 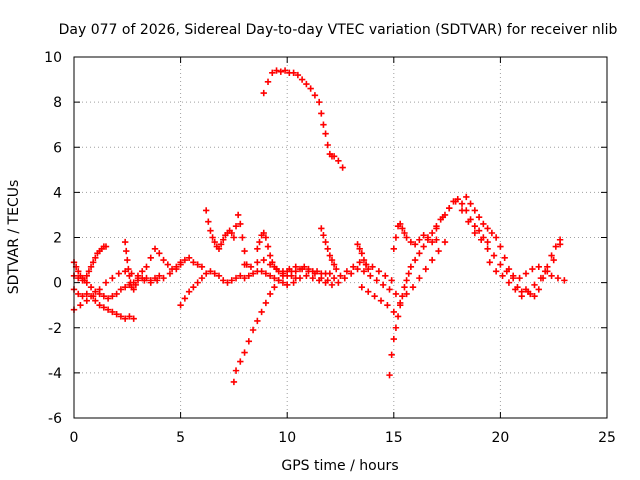 What do you see at coordinates (363, 257) in the screenshot?
I see `series-arc-13.5` at bounding box center [363, 257].